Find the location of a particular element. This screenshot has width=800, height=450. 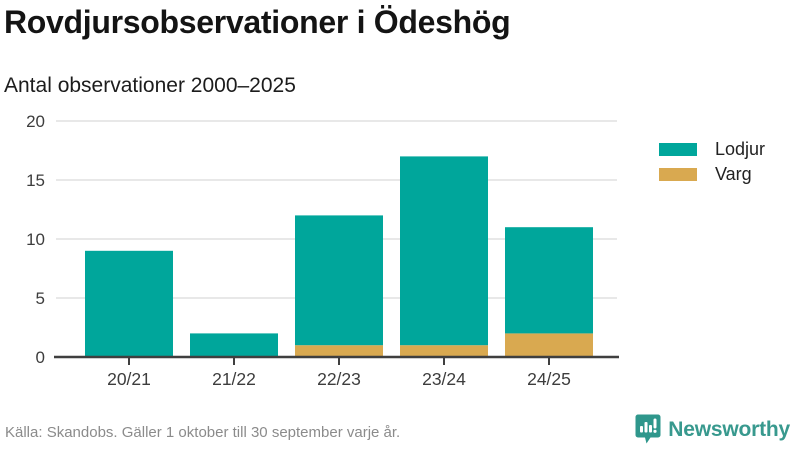

x-tick-label: 24/25 is located at coordinates (549, 379).